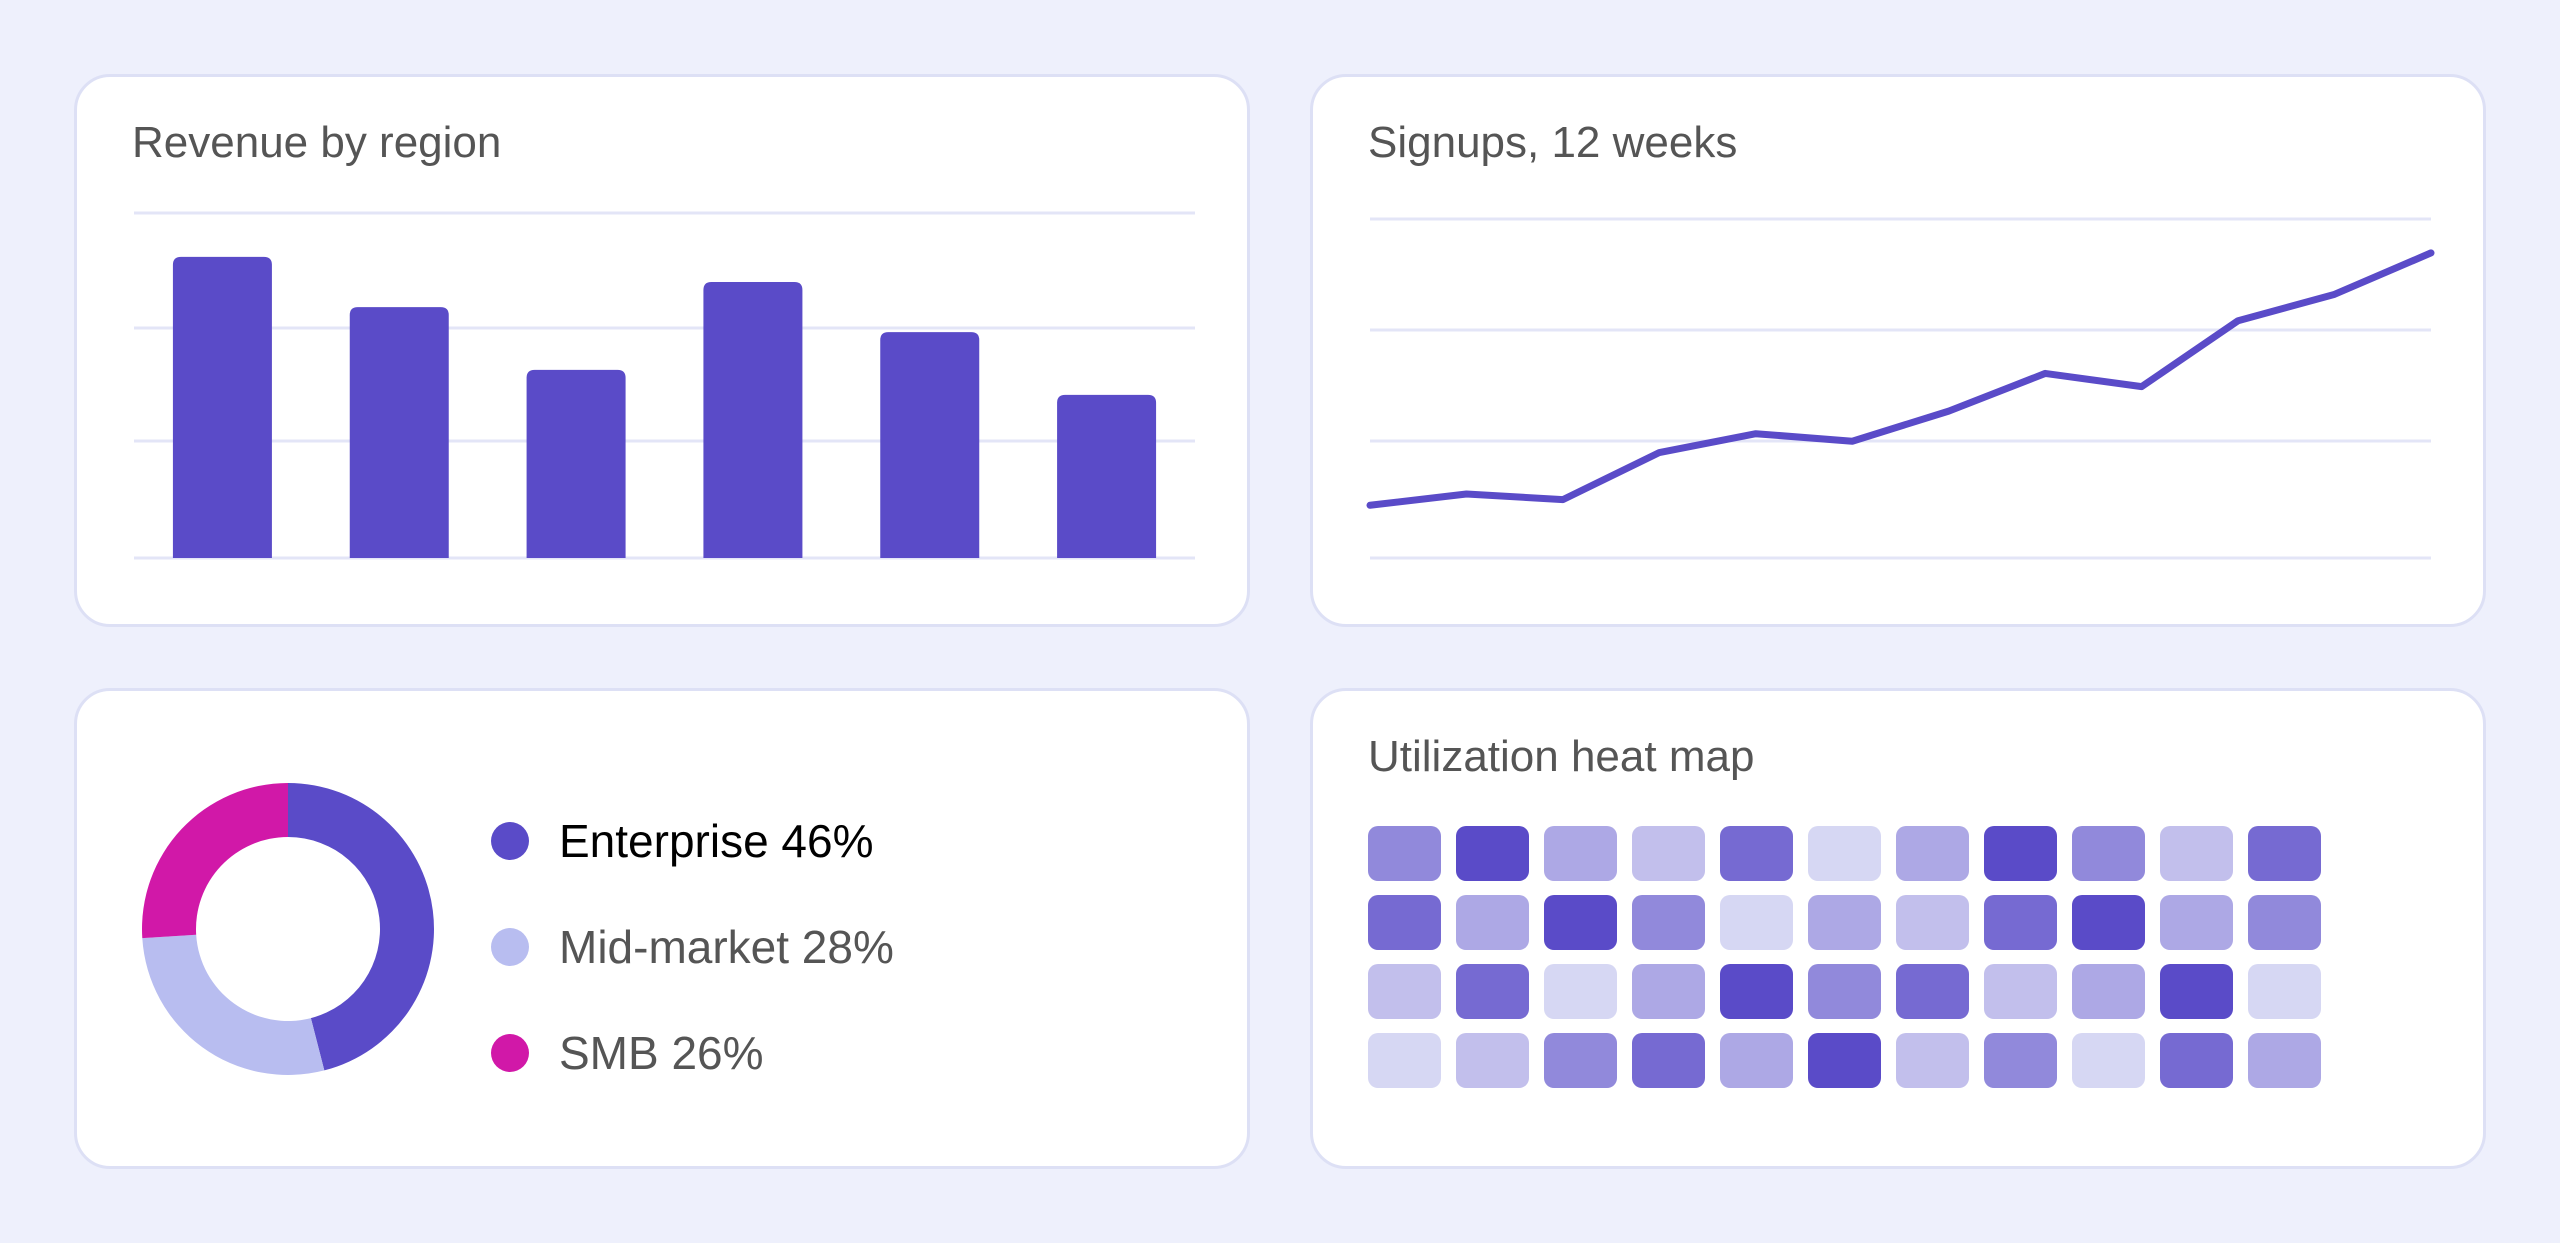 The height and width of the screenshot is (1243, 2560). What do you see at coordinates (1844, 957) in the screenshot?
I see `utilization-heat-map` at bounding box center [1844, 957].